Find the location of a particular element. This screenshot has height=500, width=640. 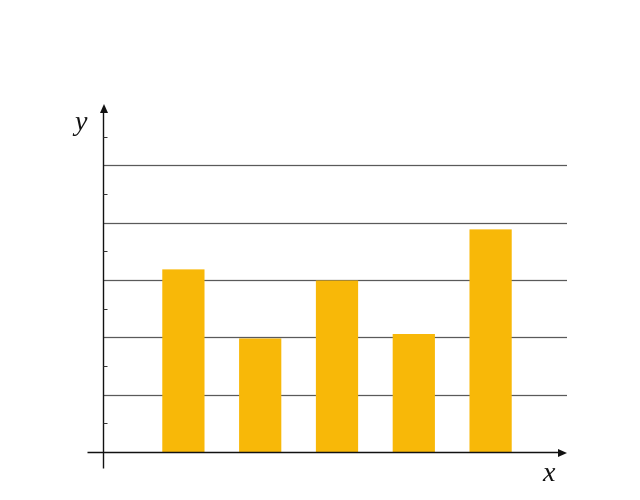

y-axis-title: y is located at coordinates (81, 121).